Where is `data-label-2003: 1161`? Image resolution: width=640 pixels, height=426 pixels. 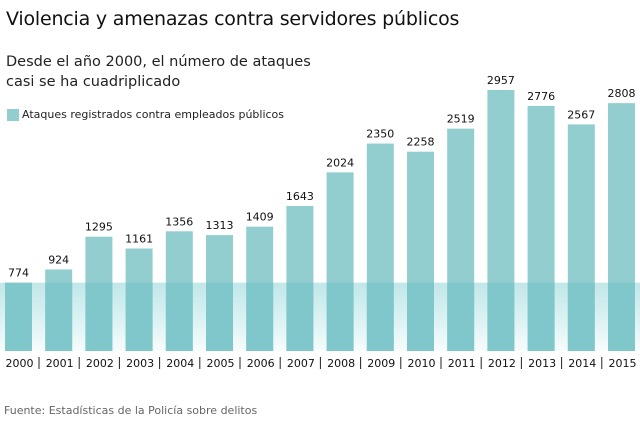
data-label-2003: 1161 is located at coordinates (139, 239).